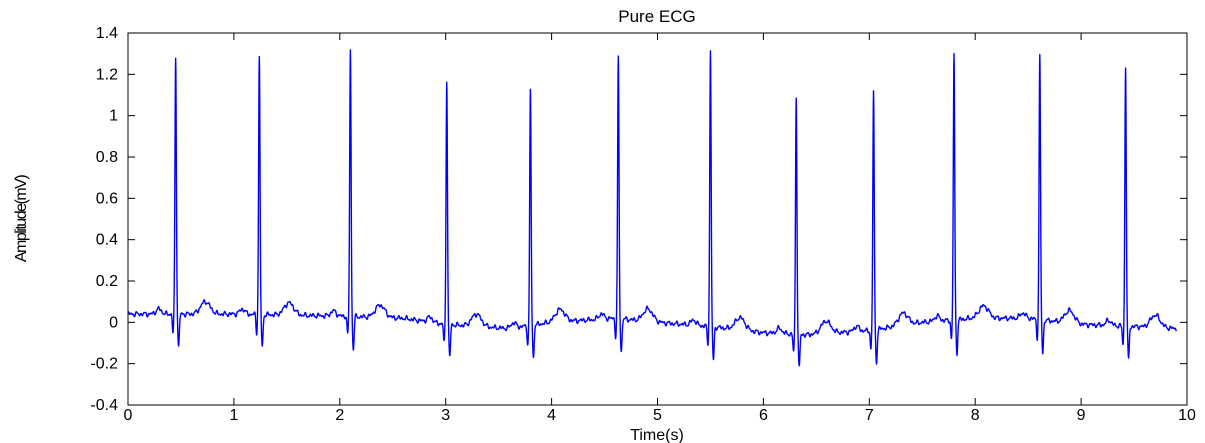 This screenshot has height=443, width=1205. What do you see at coordinates (233, 415) in the screenshot?
I see `x-tick-label: 1` at bounding box center [233, 415].